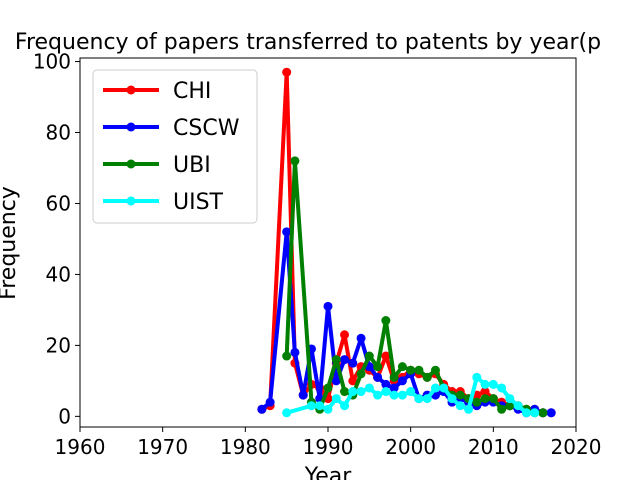 The height and width of the screenshot is (480, 640). I want to click on legend-label: UIST, so click(198, 202).